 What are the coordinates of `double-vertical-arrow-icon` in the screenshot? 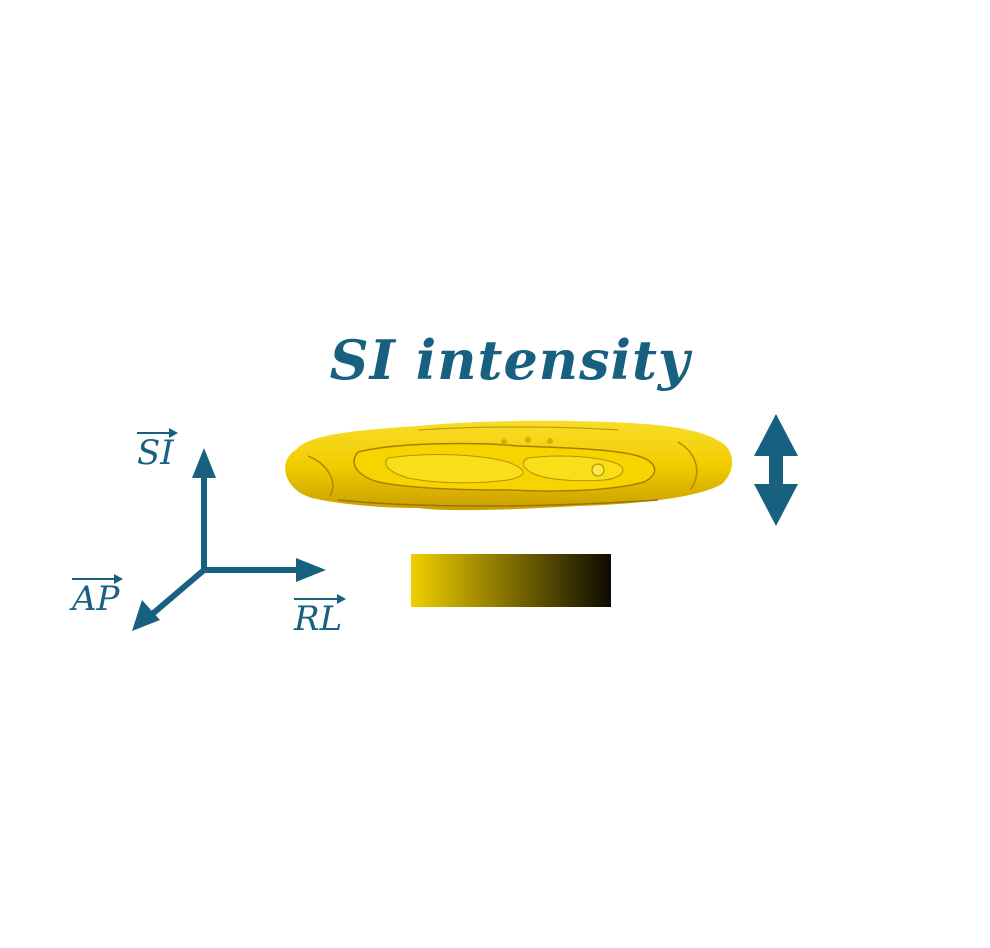 It's located at (776, 470).